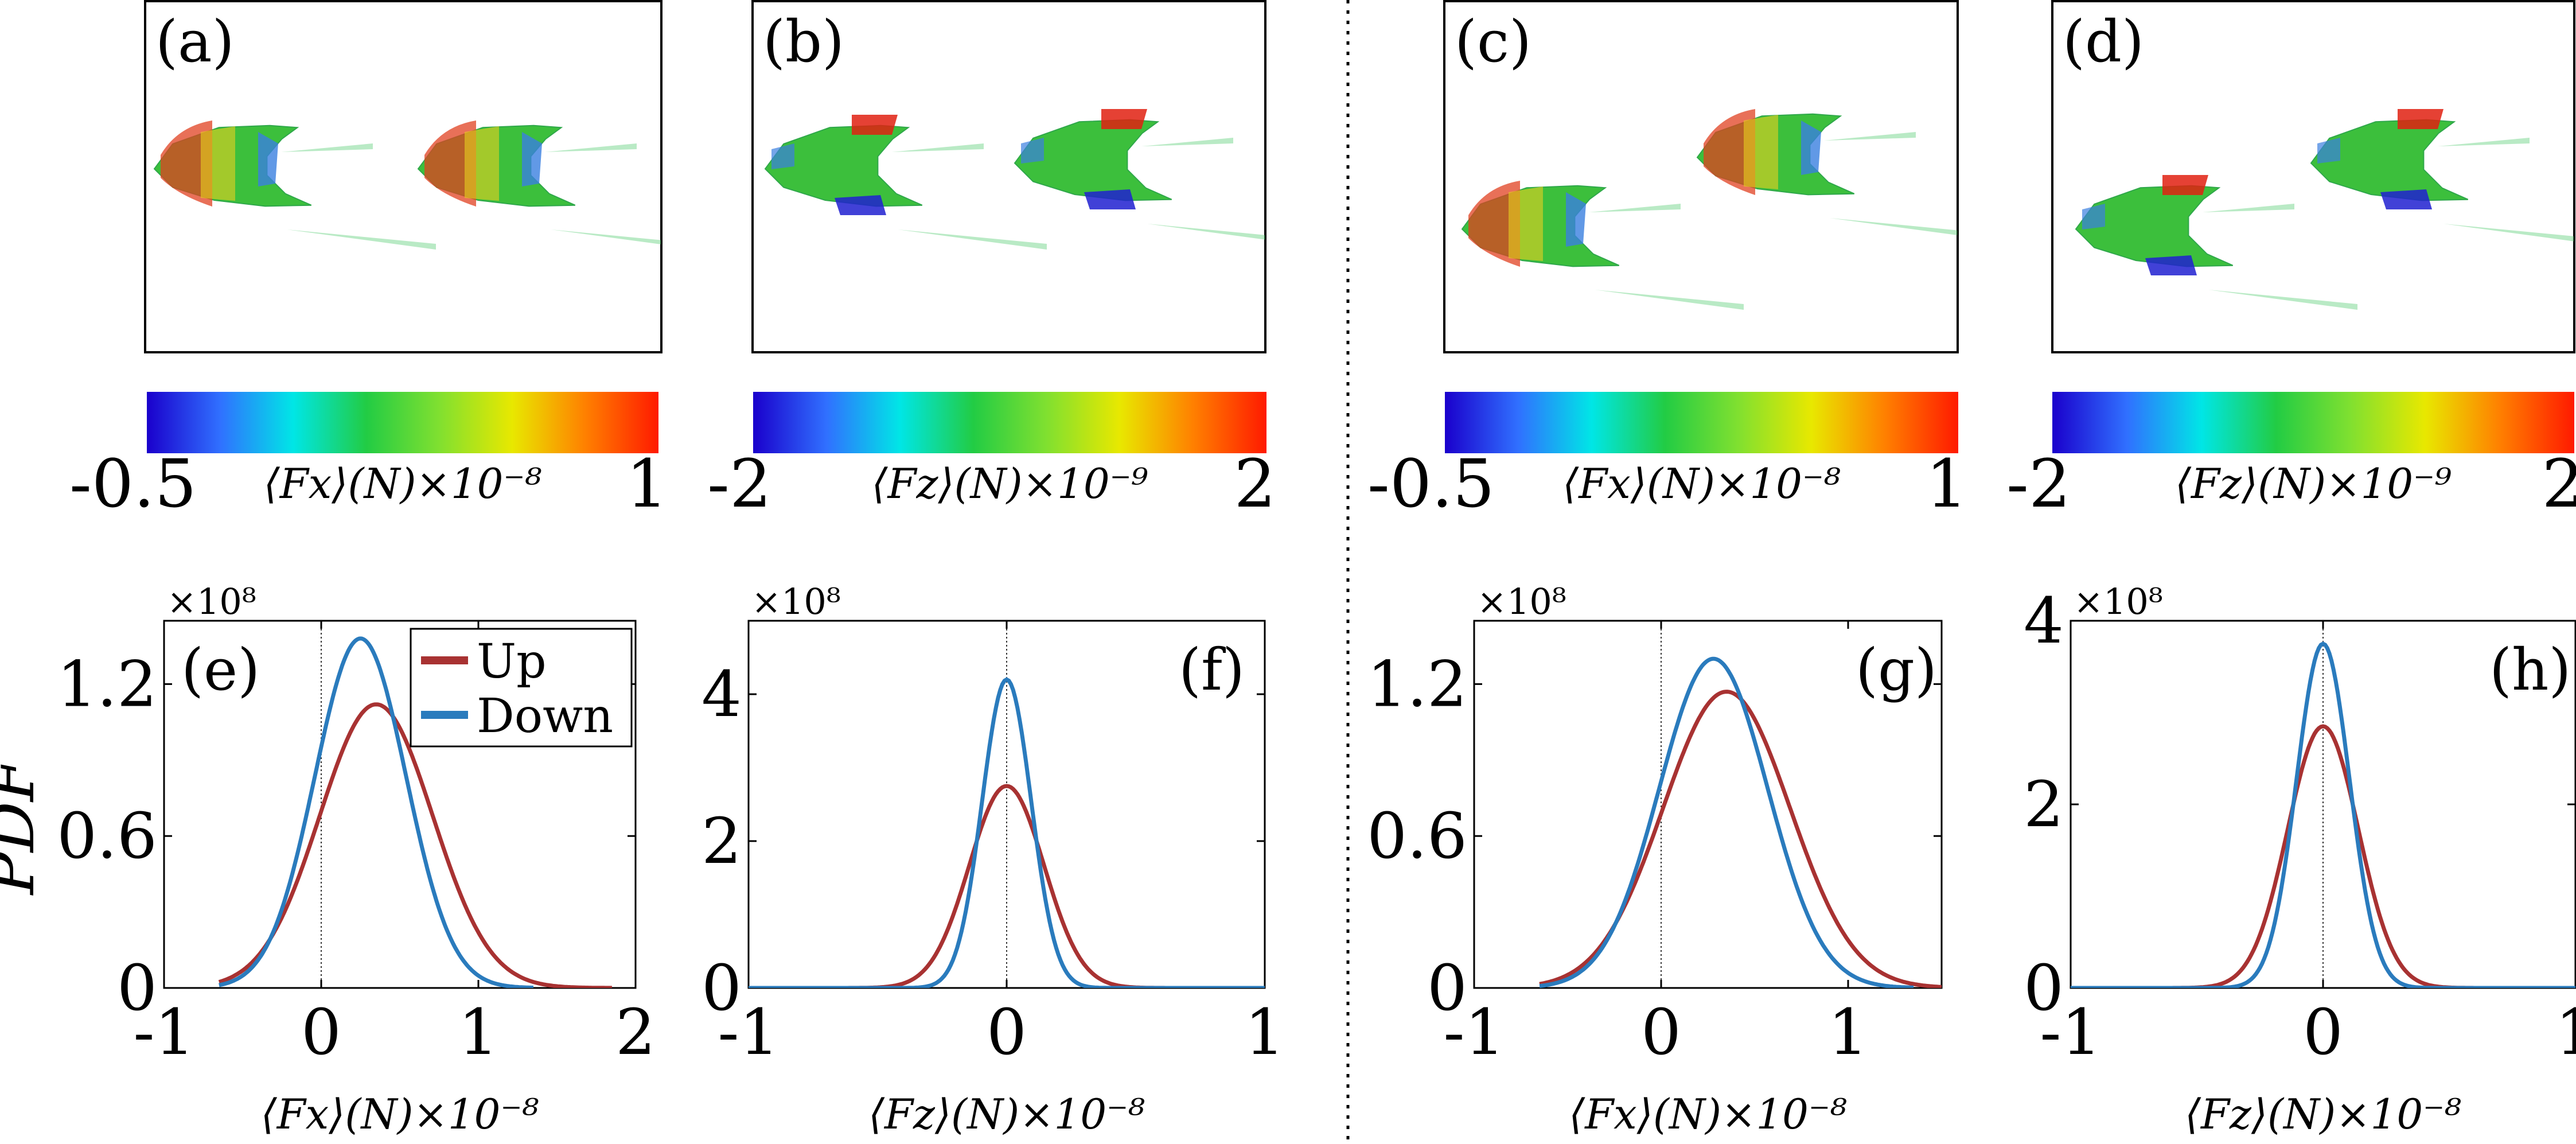  I want to click on panel-label: (h), so click(2530, 669).